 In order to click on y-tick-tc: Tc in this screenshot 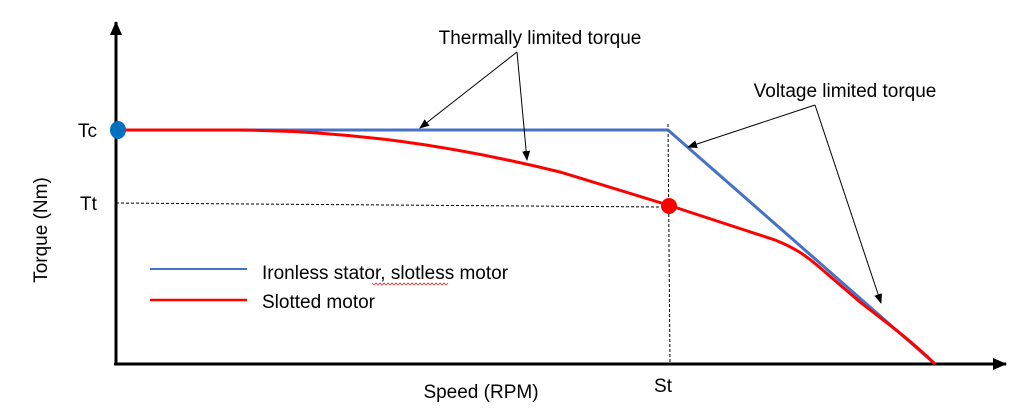, I will do `click(87, 131)`.